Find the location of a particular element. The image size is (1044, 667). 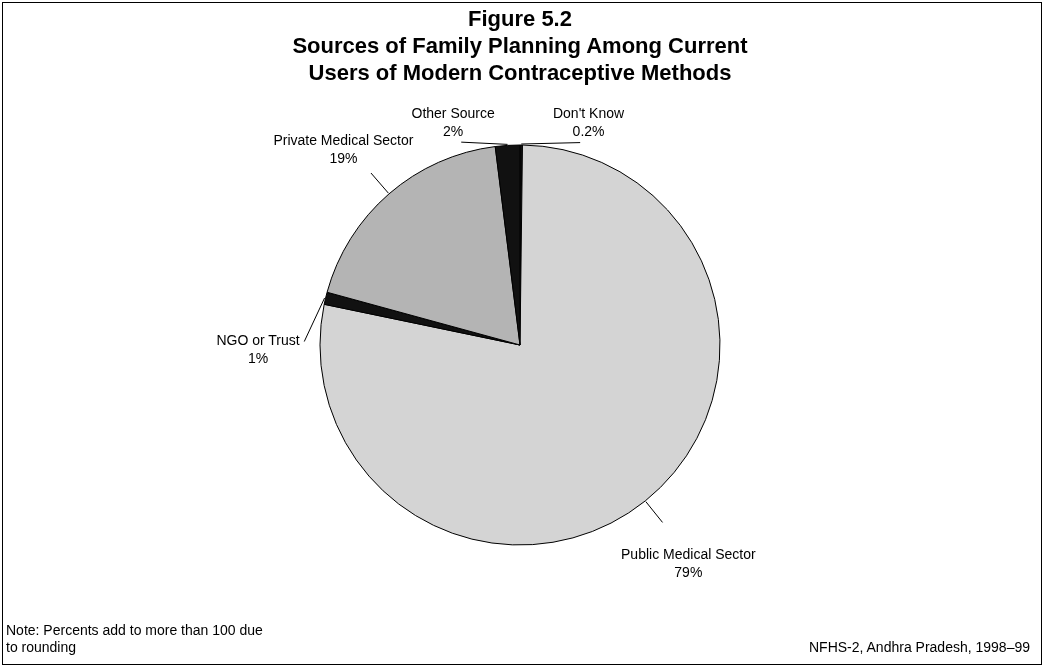

text: NFHS-2, Andhra Pradesh, 1998–99 is located at coordinates (919, 647).